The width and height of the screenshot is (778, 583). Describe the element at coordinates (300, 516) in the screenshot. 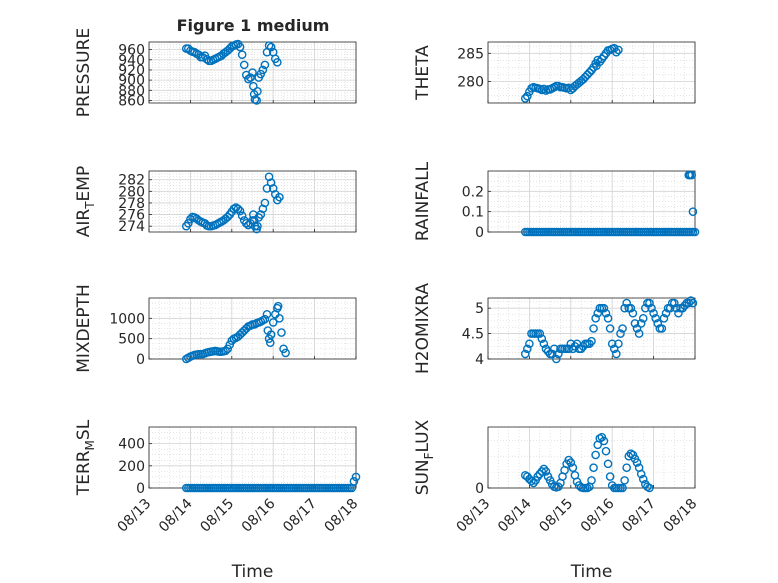

I see `x-tick-label: 08/17` at that location.